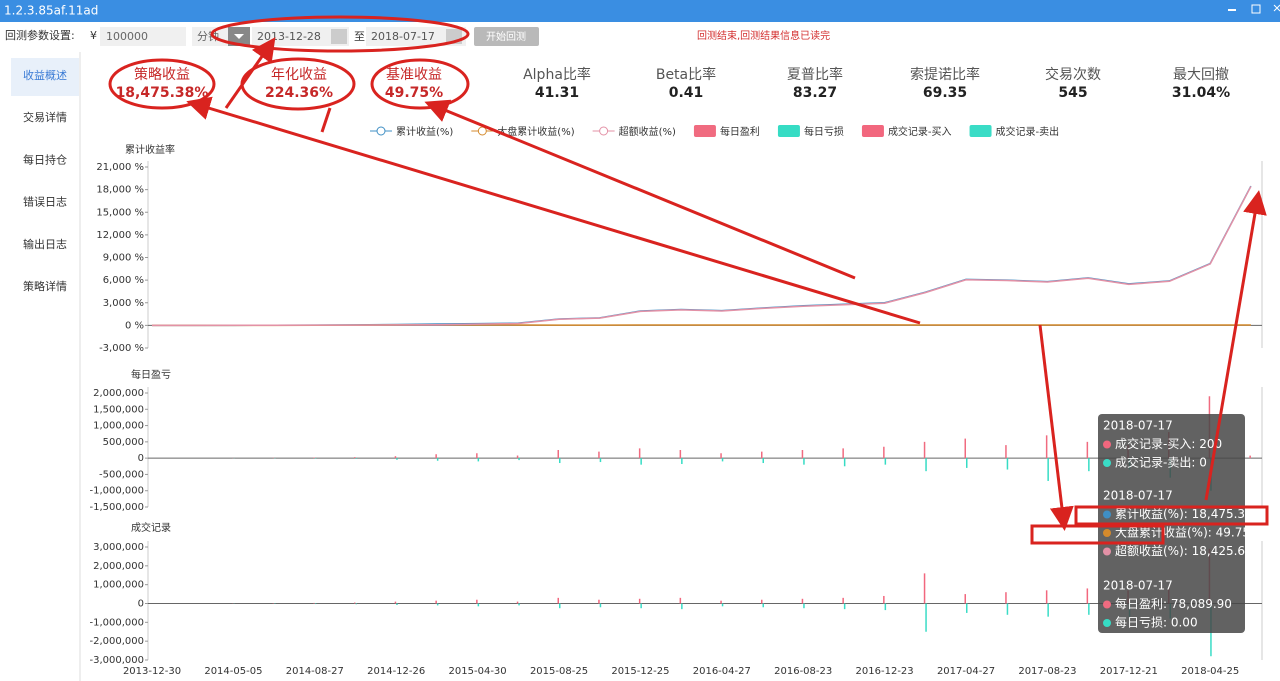  What do you see at coordinates (478, 671) in the screenshot?
I see `x-tick-label: 2015-04-30` at bounding box center [478, 671].